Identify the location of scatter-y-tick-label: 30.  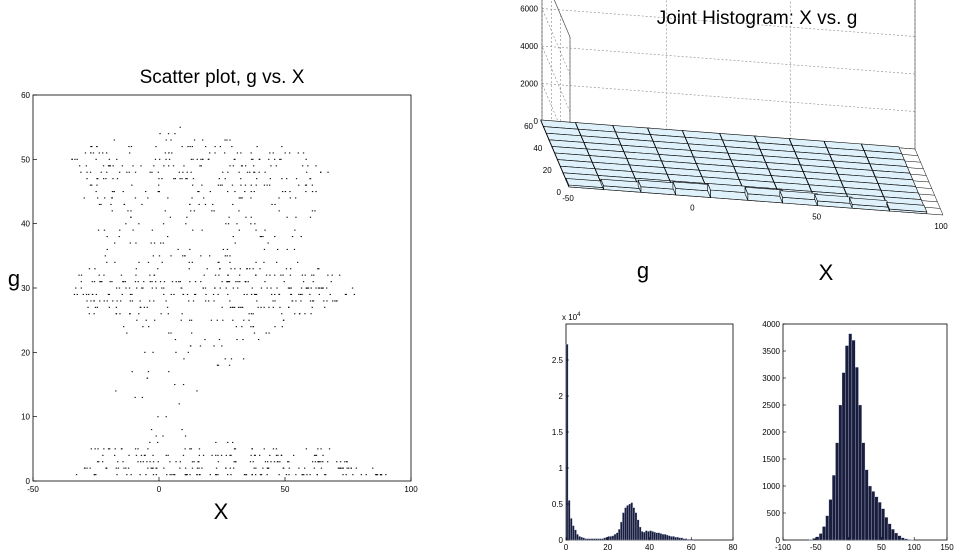
(25, 288).